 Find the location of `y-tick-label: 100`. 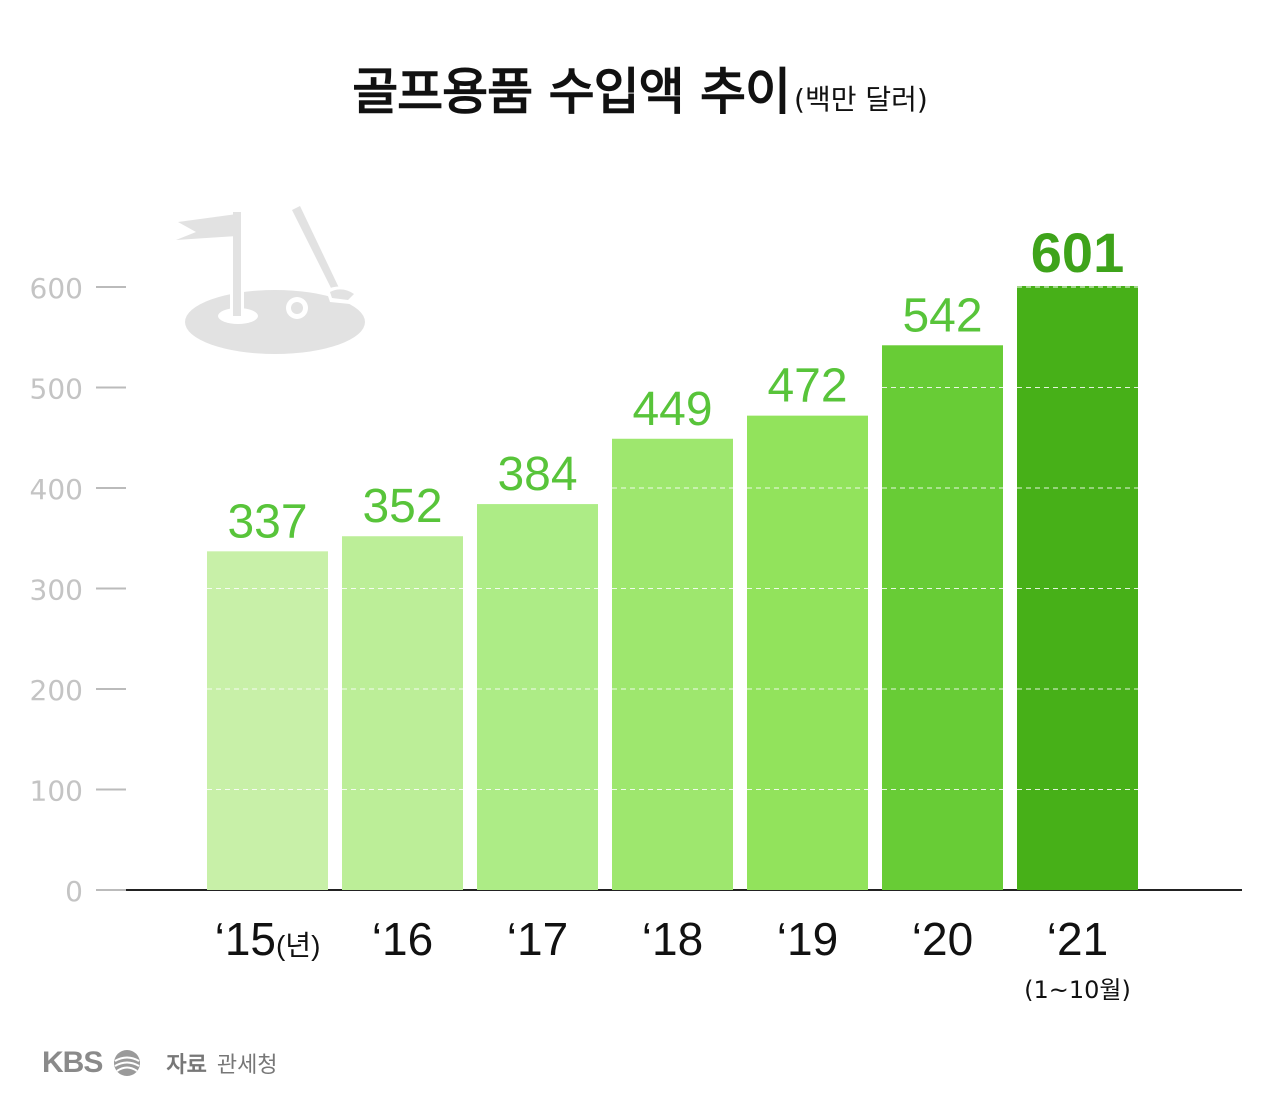

y-tick-label: 100 is located at coordinates (56, 791).